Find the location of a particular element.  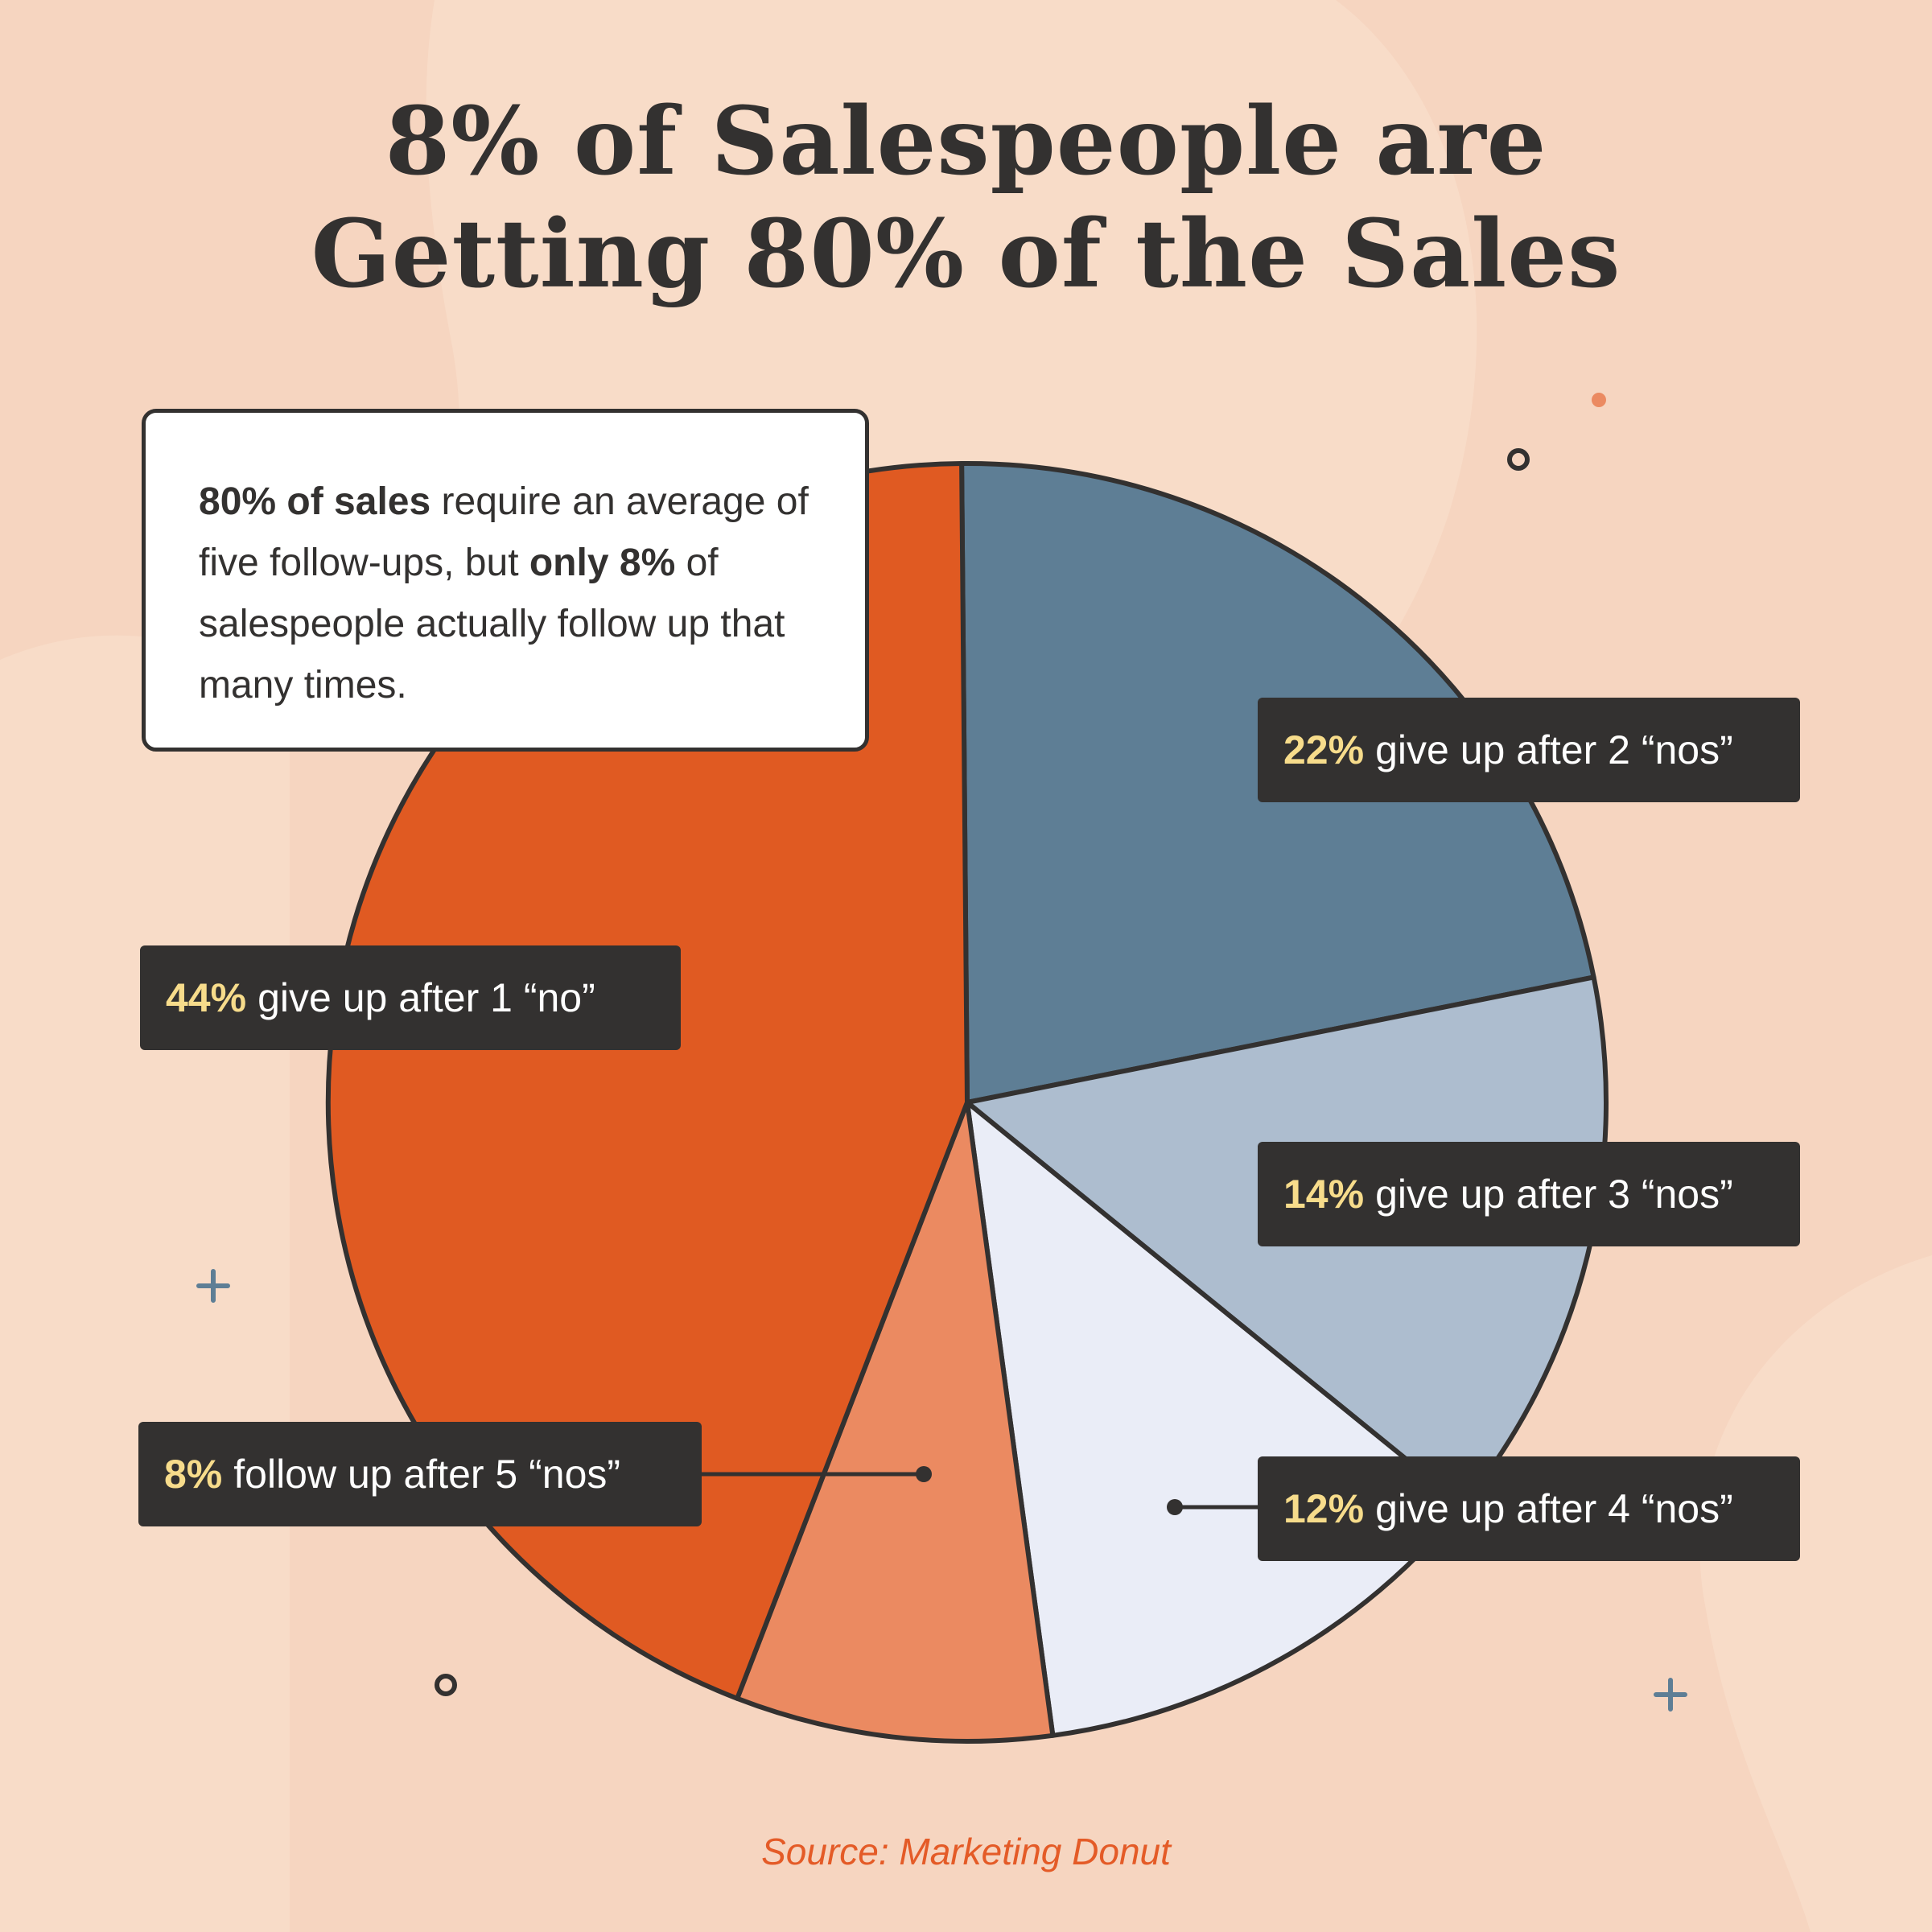

leader-lines is located at coordinates (979, 1490).